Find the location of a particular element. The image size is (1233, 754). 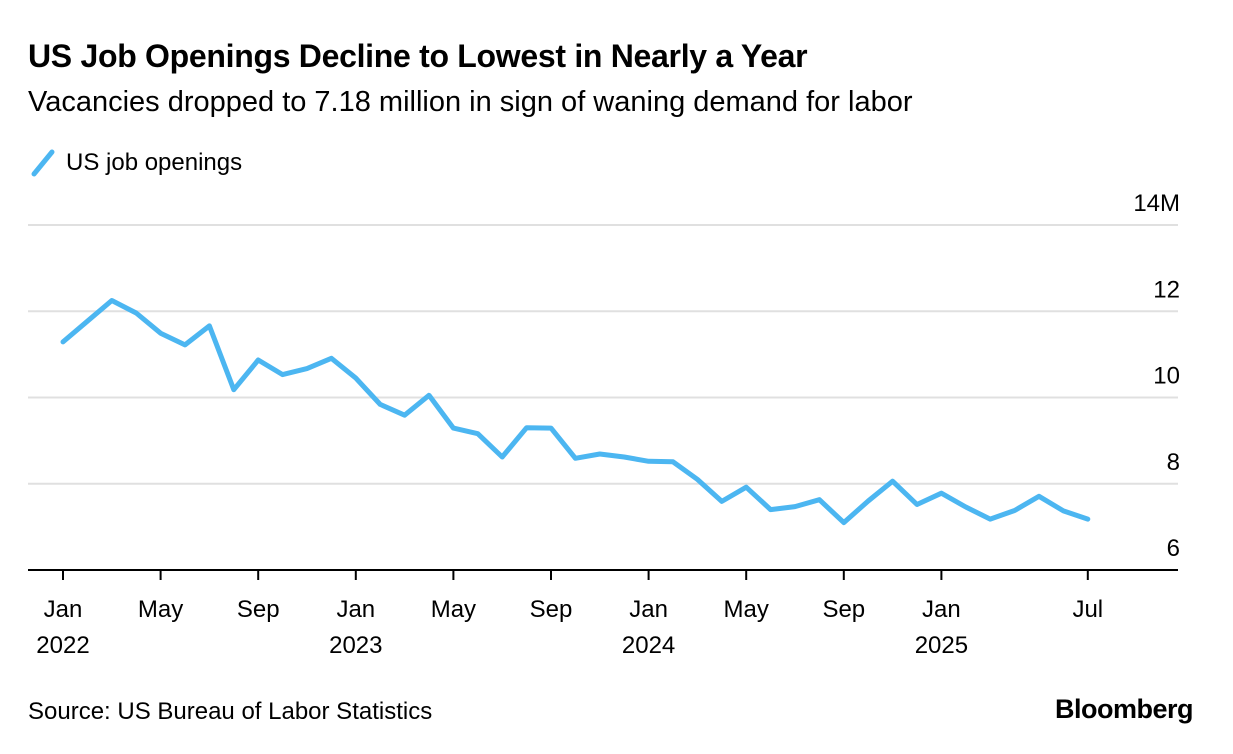

x-tick-year-label: 2024 is located at coordinates (648, 645).